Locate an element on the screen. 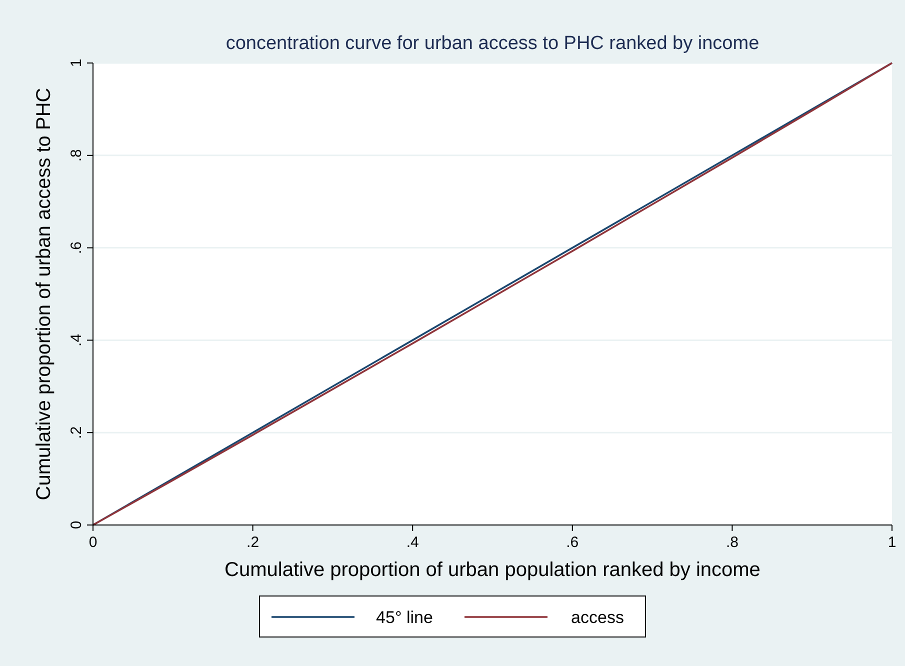  y-tick-label: .6 is located at coordinates (76, 248).